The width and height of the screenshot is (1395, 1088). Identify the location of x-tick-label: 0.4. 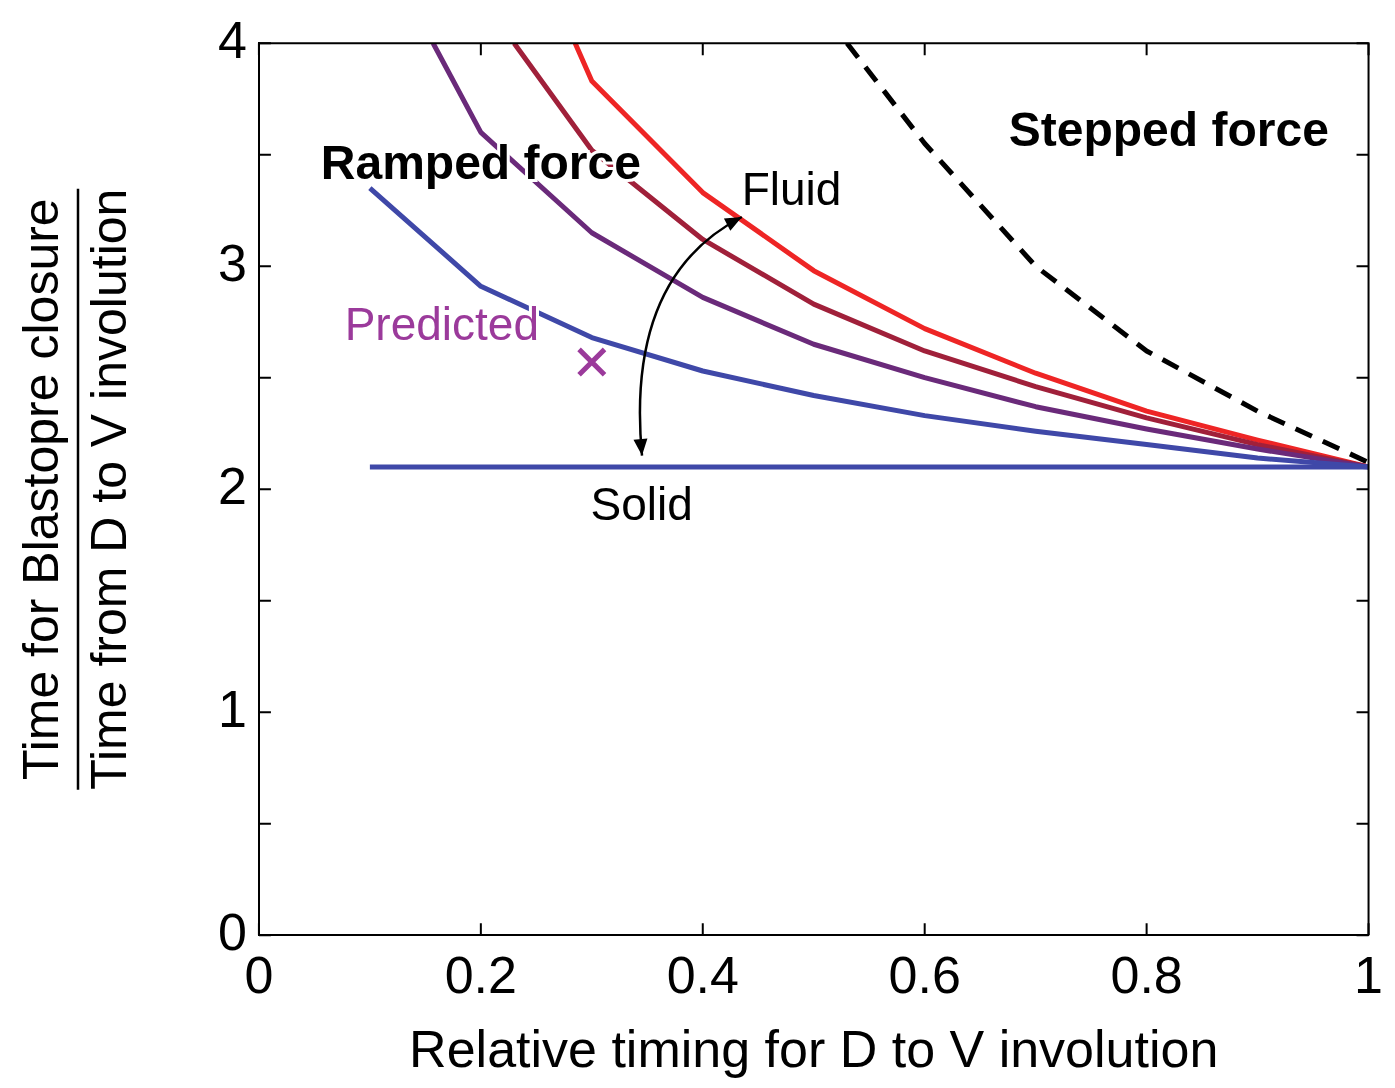
(702, 974).